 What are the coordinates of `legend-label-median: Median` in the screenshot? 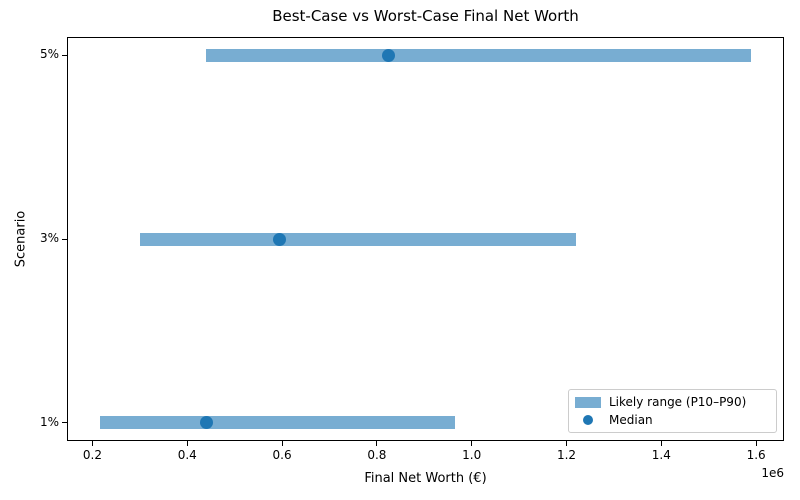 It's located at (631, 420).